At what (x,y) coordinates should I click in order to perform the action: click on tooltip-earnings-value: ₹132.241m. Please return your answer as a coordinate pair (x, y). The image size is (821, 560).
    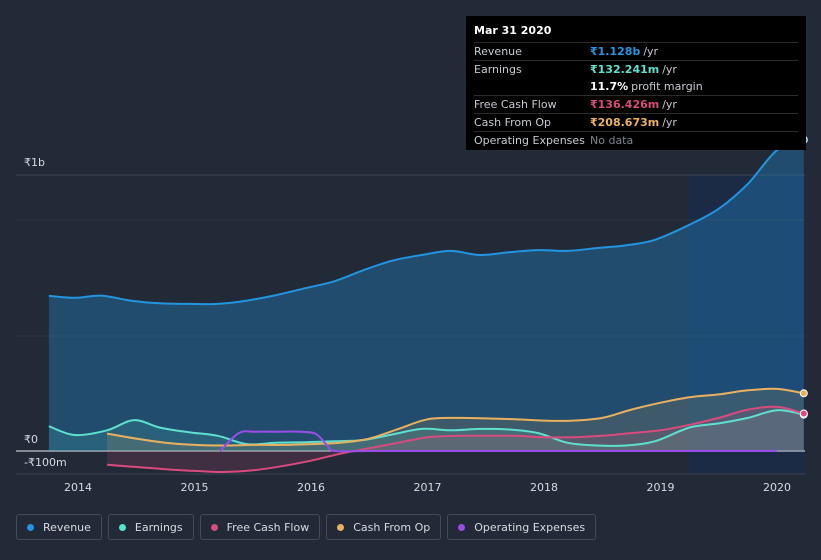
    Looking at the image, I should click on (625, 69).